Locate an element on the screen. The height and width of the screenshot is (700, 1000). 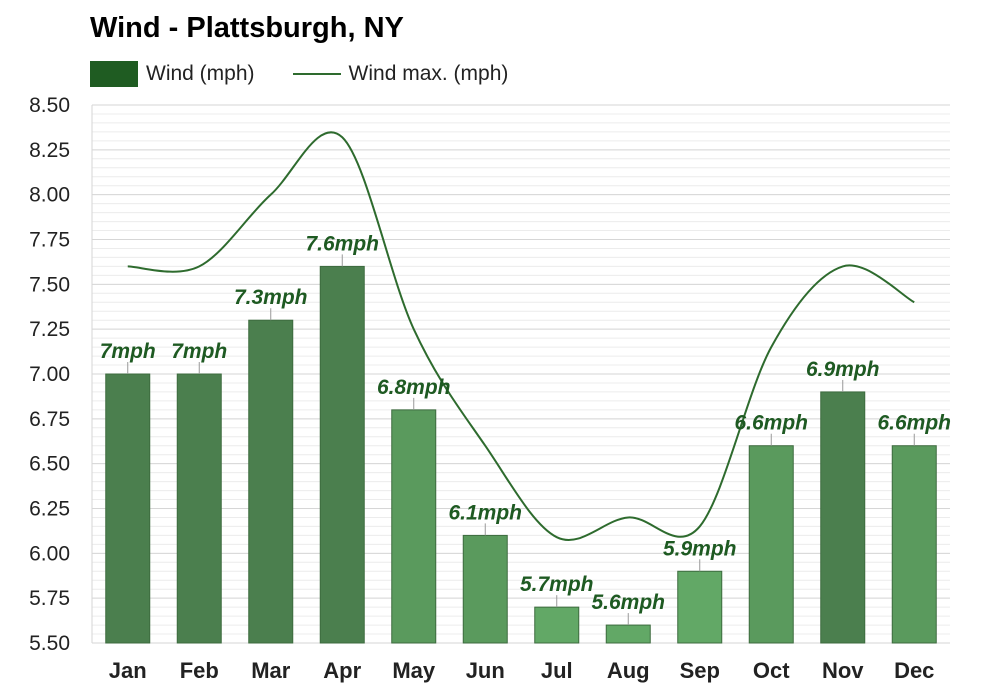
legend-item-wind: Wind (mph) is located at coordinates (172, 74).